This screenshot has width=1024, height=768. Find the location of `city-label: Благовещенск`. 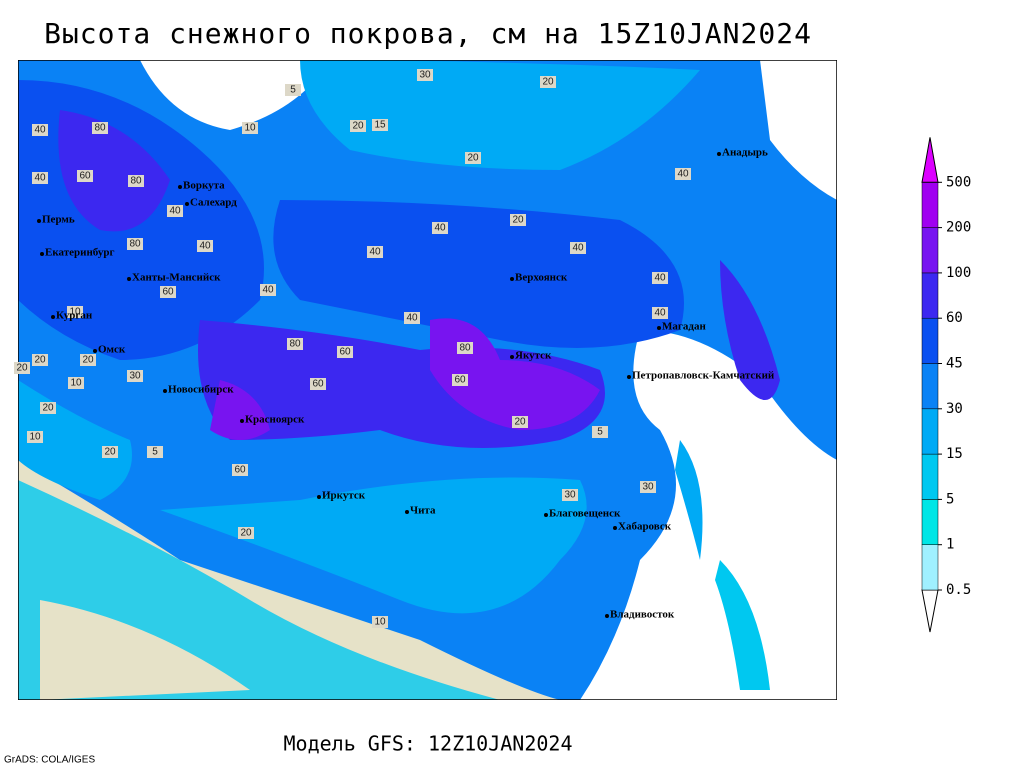

city-label: Благовещенск is located at coordinates (585, 514).